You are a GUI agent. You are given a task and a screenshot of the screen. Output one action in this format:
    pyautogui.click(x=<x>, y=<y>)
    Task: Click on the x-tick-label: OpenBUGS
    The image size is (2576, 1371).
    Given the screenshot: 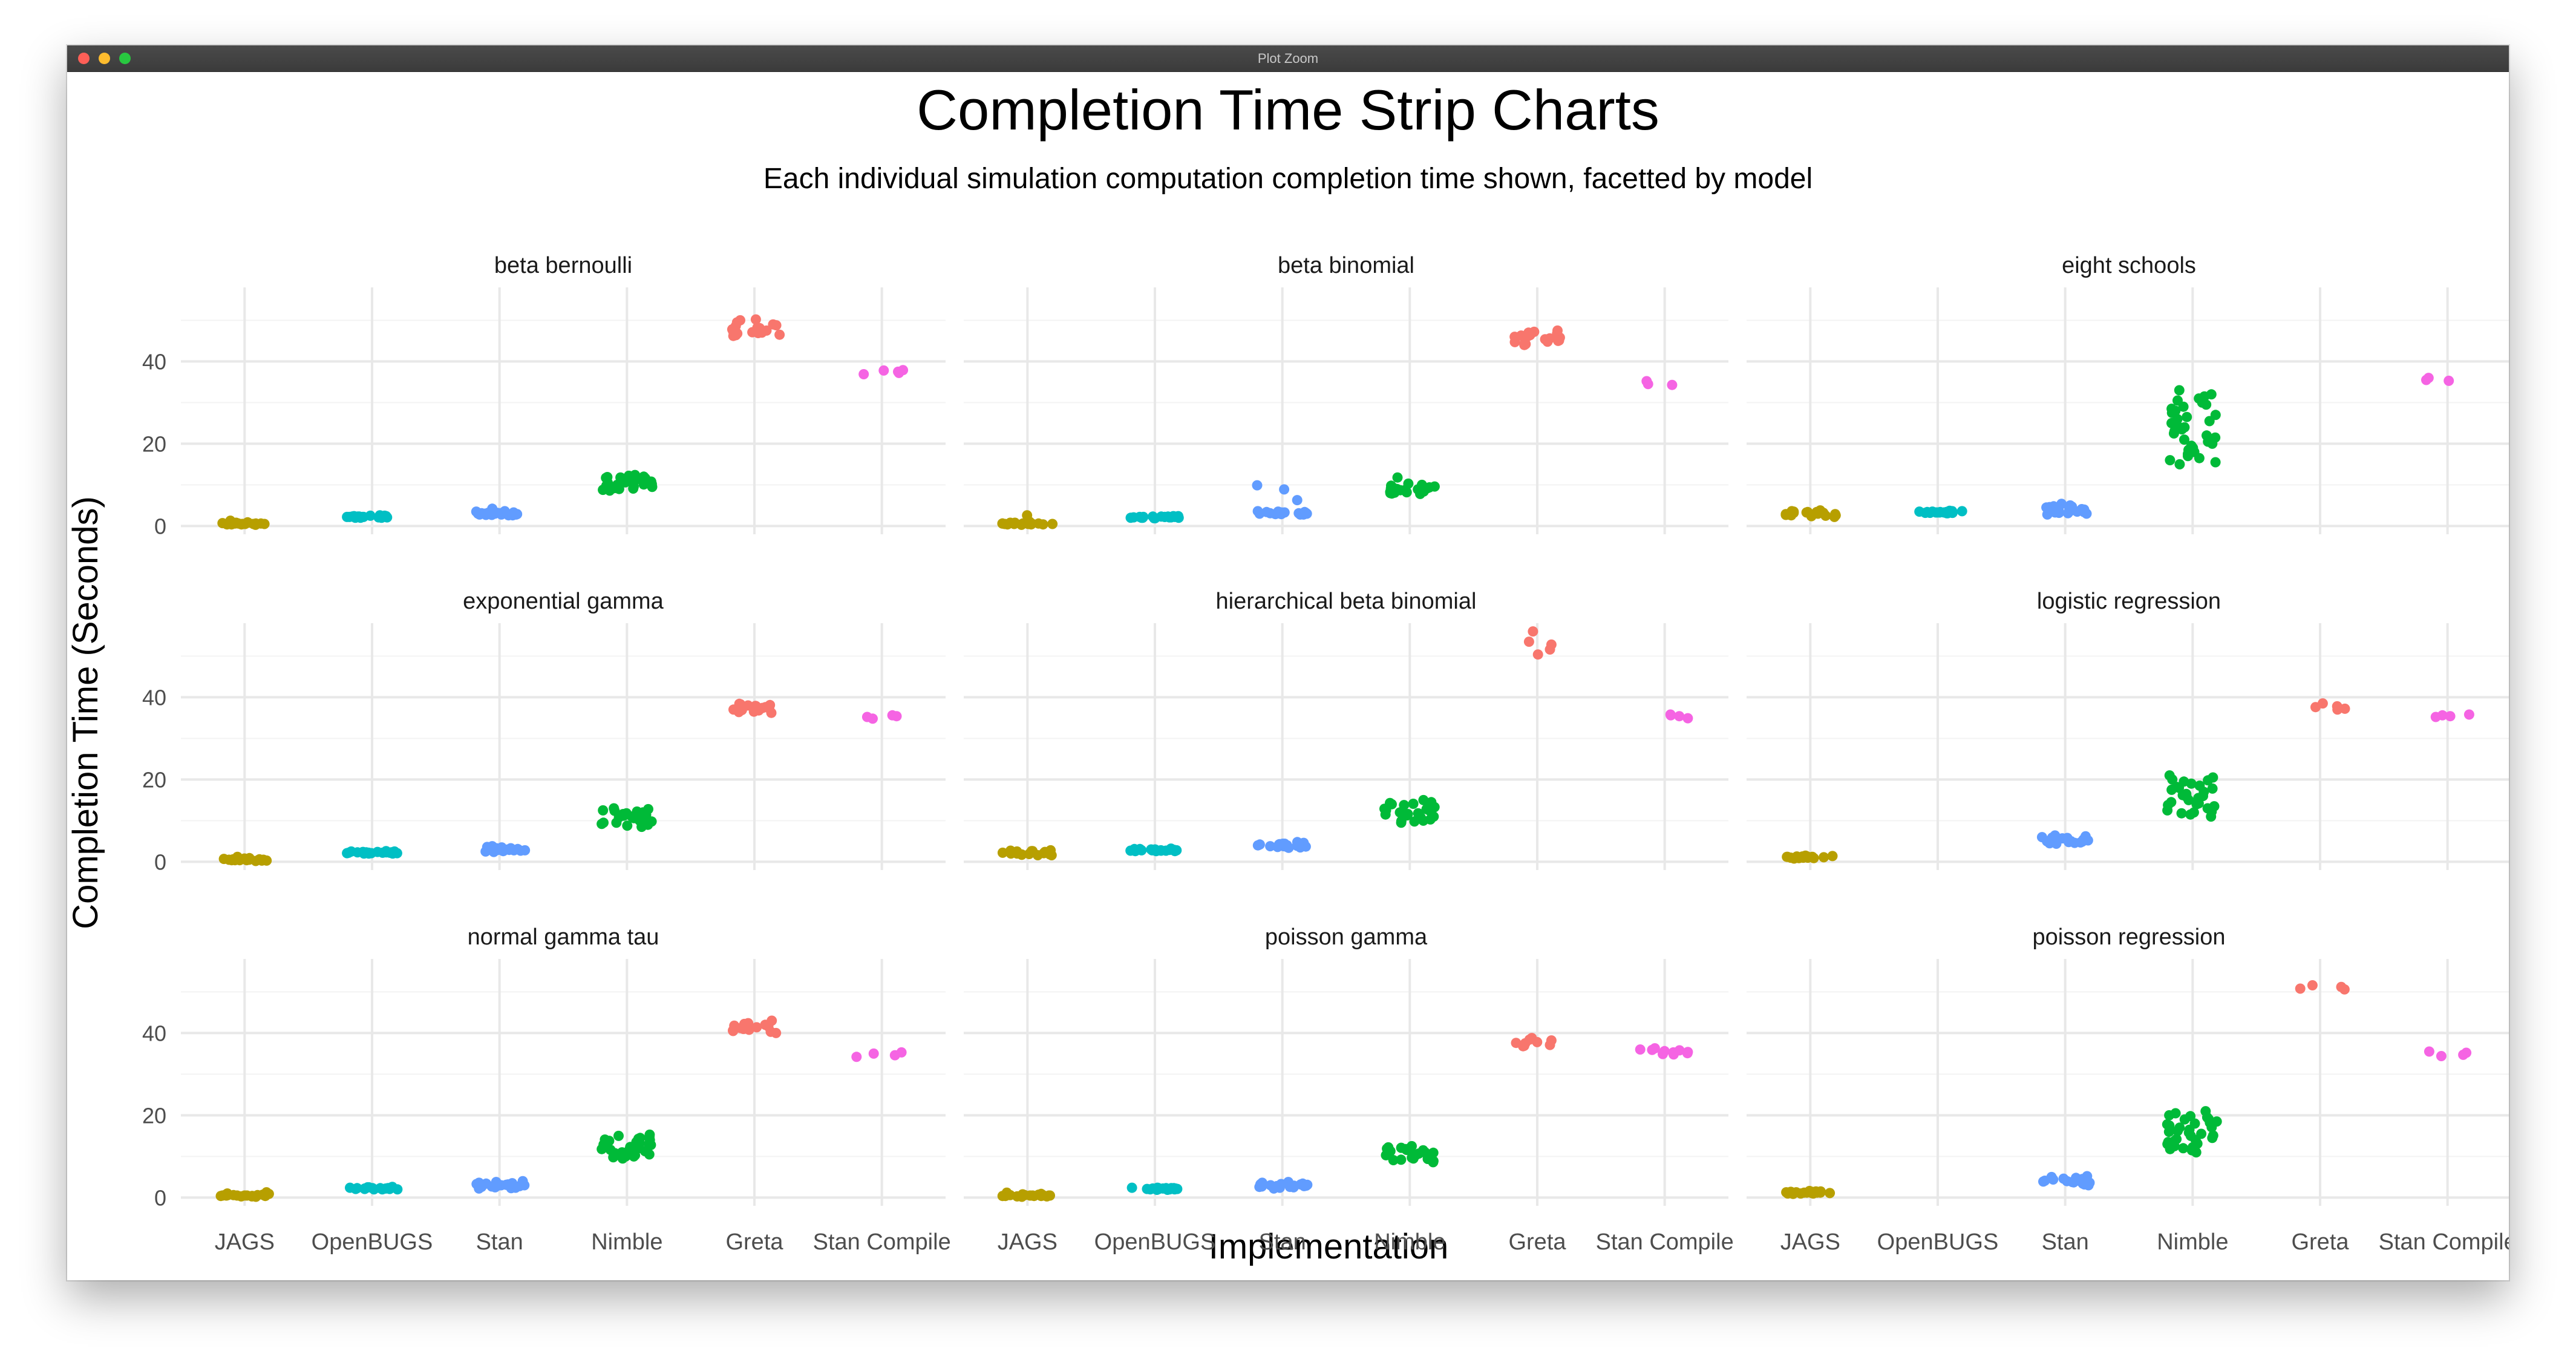 What is the action you would take?
    pyautogui.click(x=1938, y=1242)
    